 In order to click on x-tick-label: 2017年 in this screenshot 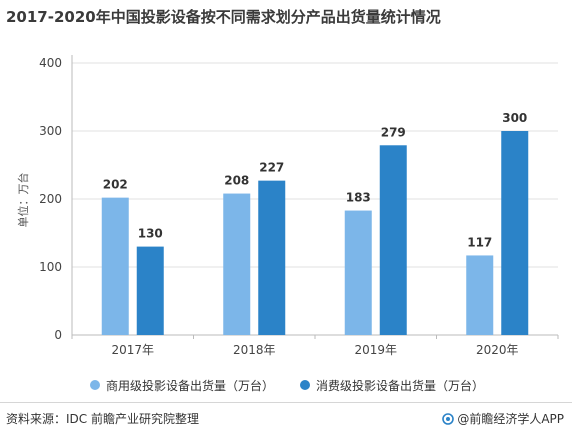, I will do `click(132, 350)`.